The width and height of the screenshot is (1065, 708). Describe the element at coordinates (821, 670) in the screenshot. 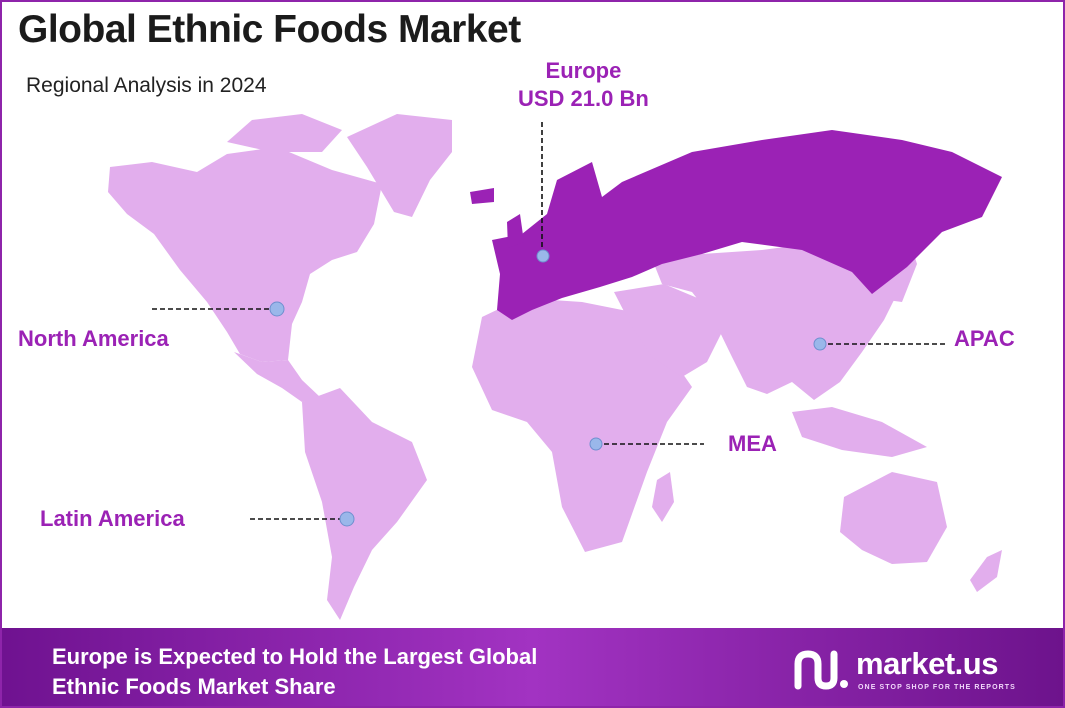

I see `market-us-logo-icon` at that location.